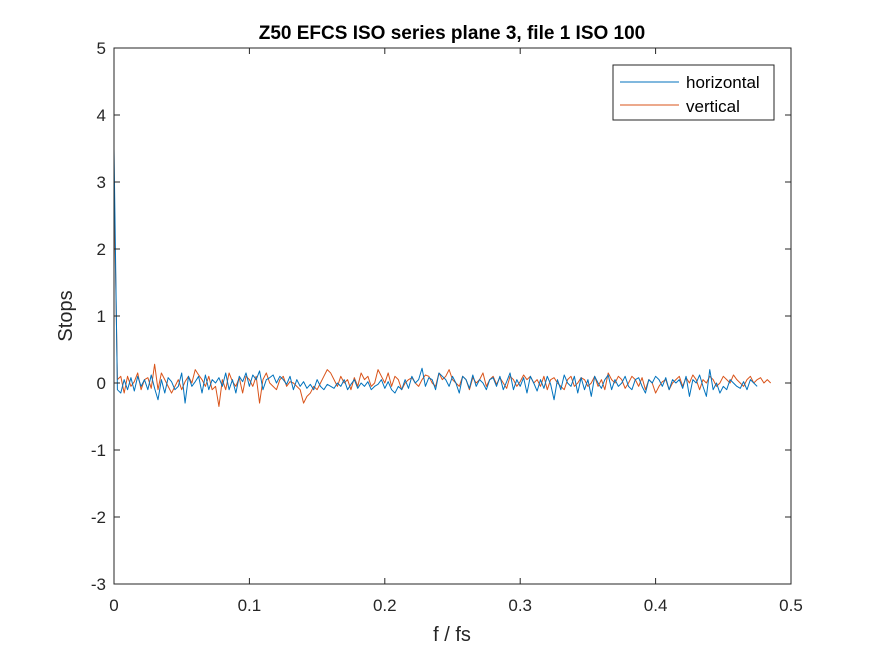 This screenshot has height=656, width=875. Describe the element at coordinates (101, 383) in the screenshot. I see `y-tick-label: 0` at that location.